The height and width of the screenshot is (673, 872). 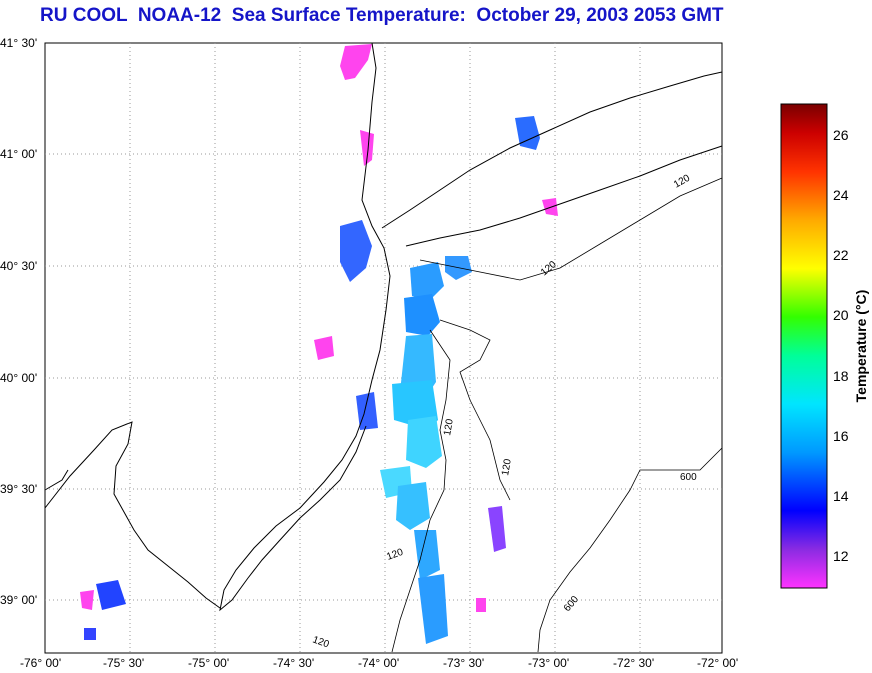 What do you see at coordinates (804, 346) in the screenshot?
I see `colorbar-gradient` at bounding box center [804, 346].